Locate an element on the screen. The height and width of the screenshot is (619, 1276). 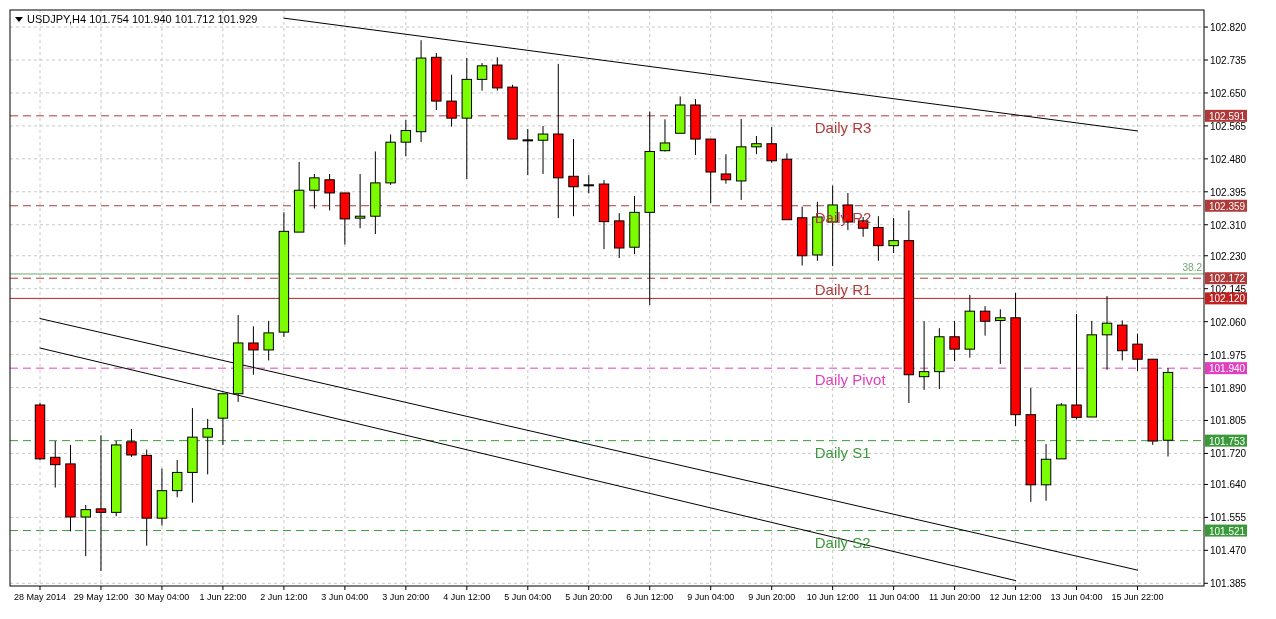
y-tick-label: 101.385 is located at coordinates (1228, 584).